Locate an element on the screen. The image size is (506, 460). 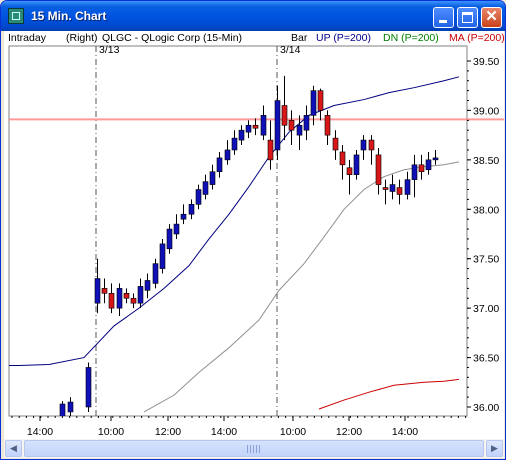
date-marker-label: 3/13 is located at coordinates (109, 50).